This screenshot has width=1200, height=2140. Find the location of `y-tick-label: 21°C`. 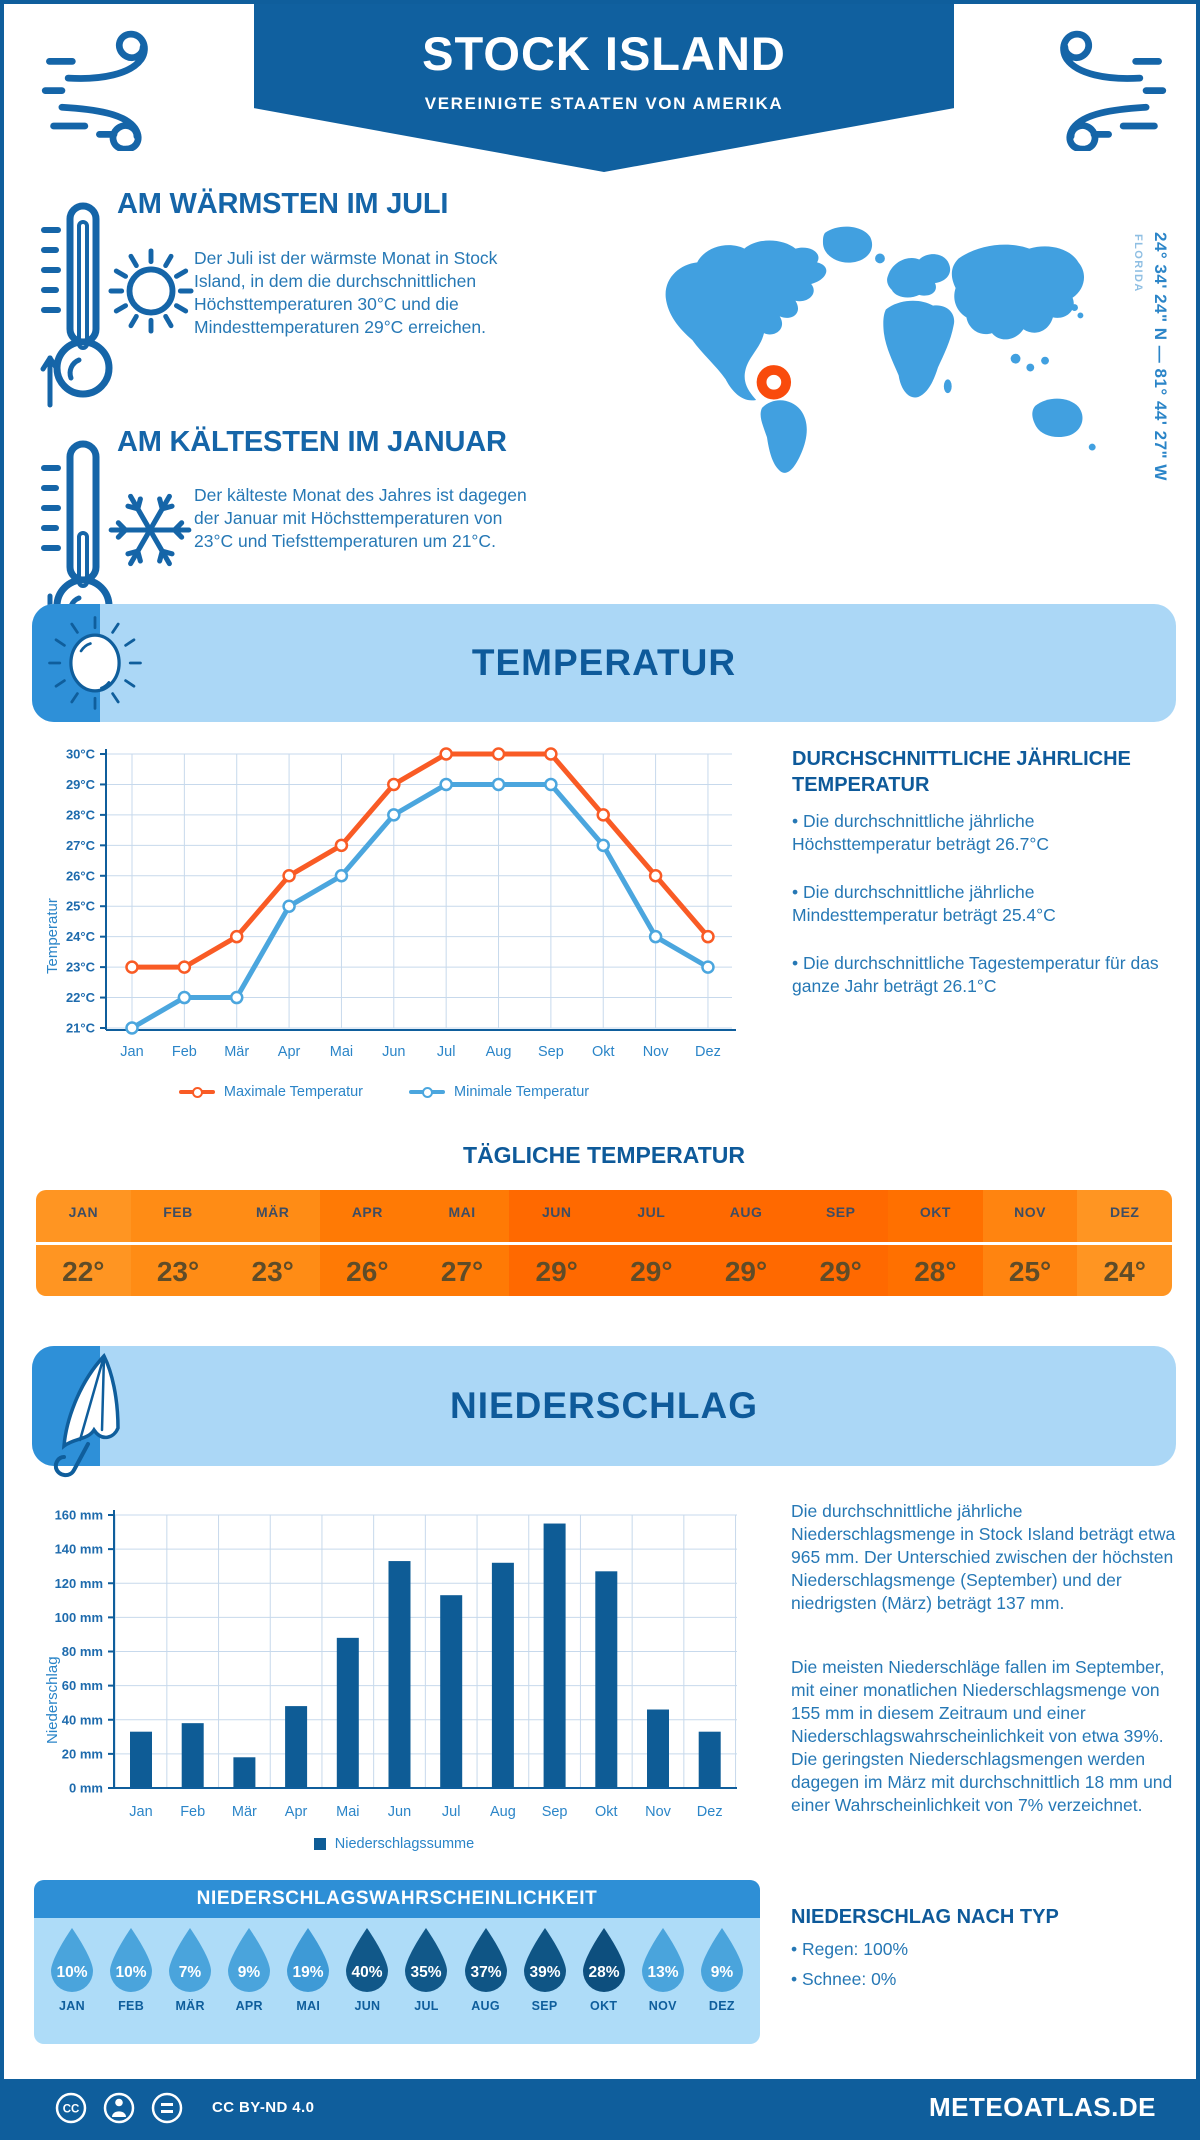

y-tick-label: 21°C is located at coordinates (81, 1028).